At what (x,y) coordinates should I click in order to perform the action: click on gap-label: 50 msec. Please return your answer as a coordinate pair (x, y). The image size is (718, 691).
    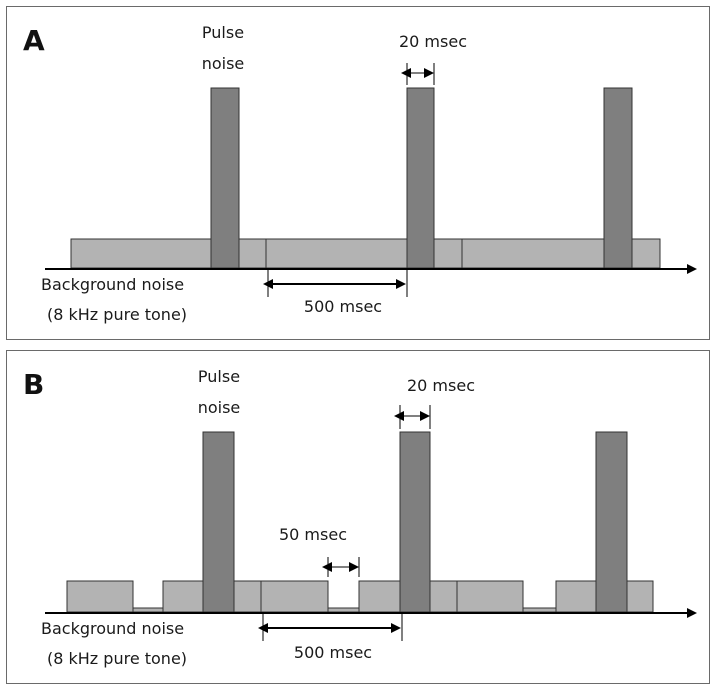
    Looking at the image, I should click on (313, 534).